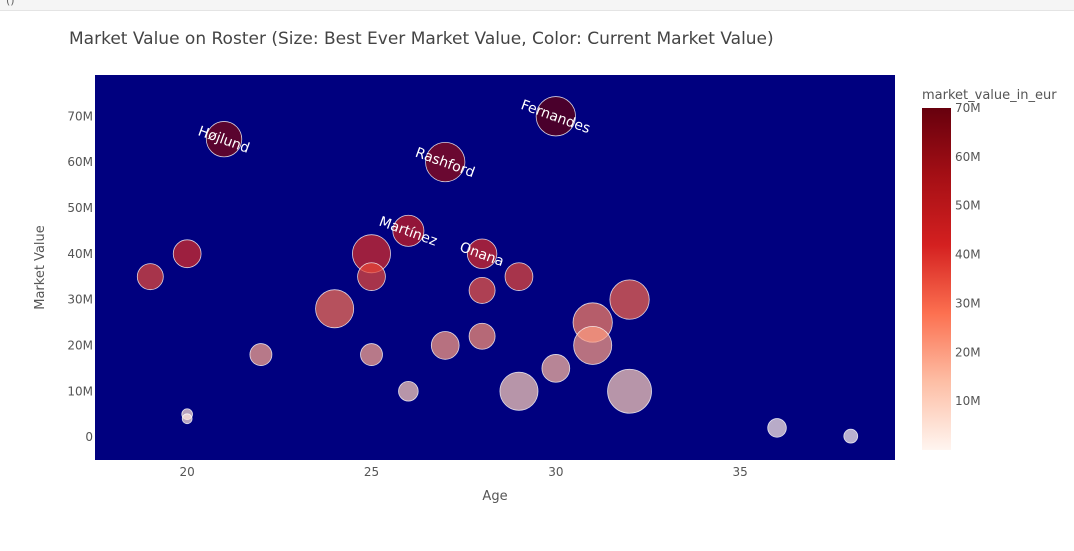 The width and height of the screenshot is (1074, 551). What do you see at coordinates (80, 254) in the screenshot?
I see `y-tick-label: 40M` at bounding box center [80, 254].